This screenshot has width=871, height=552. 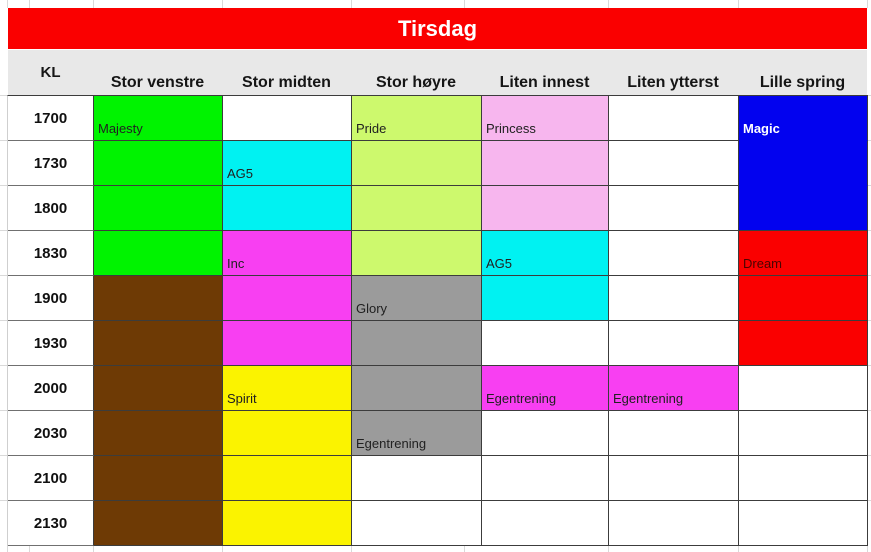 I want to click on slot-1830-stor-venstre, so click(x=158, y=253).